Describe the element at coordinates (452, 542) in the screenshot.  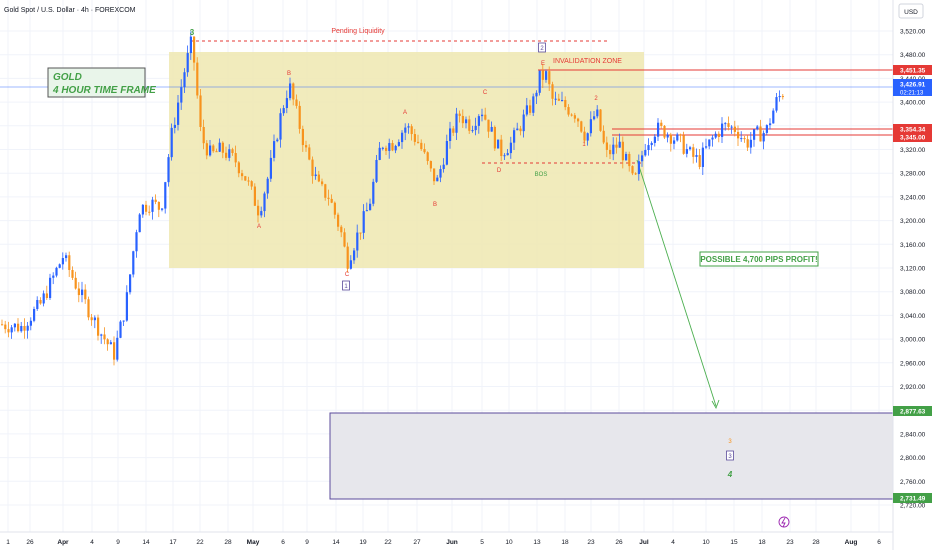
I see `time-tick: Jun` at that location.